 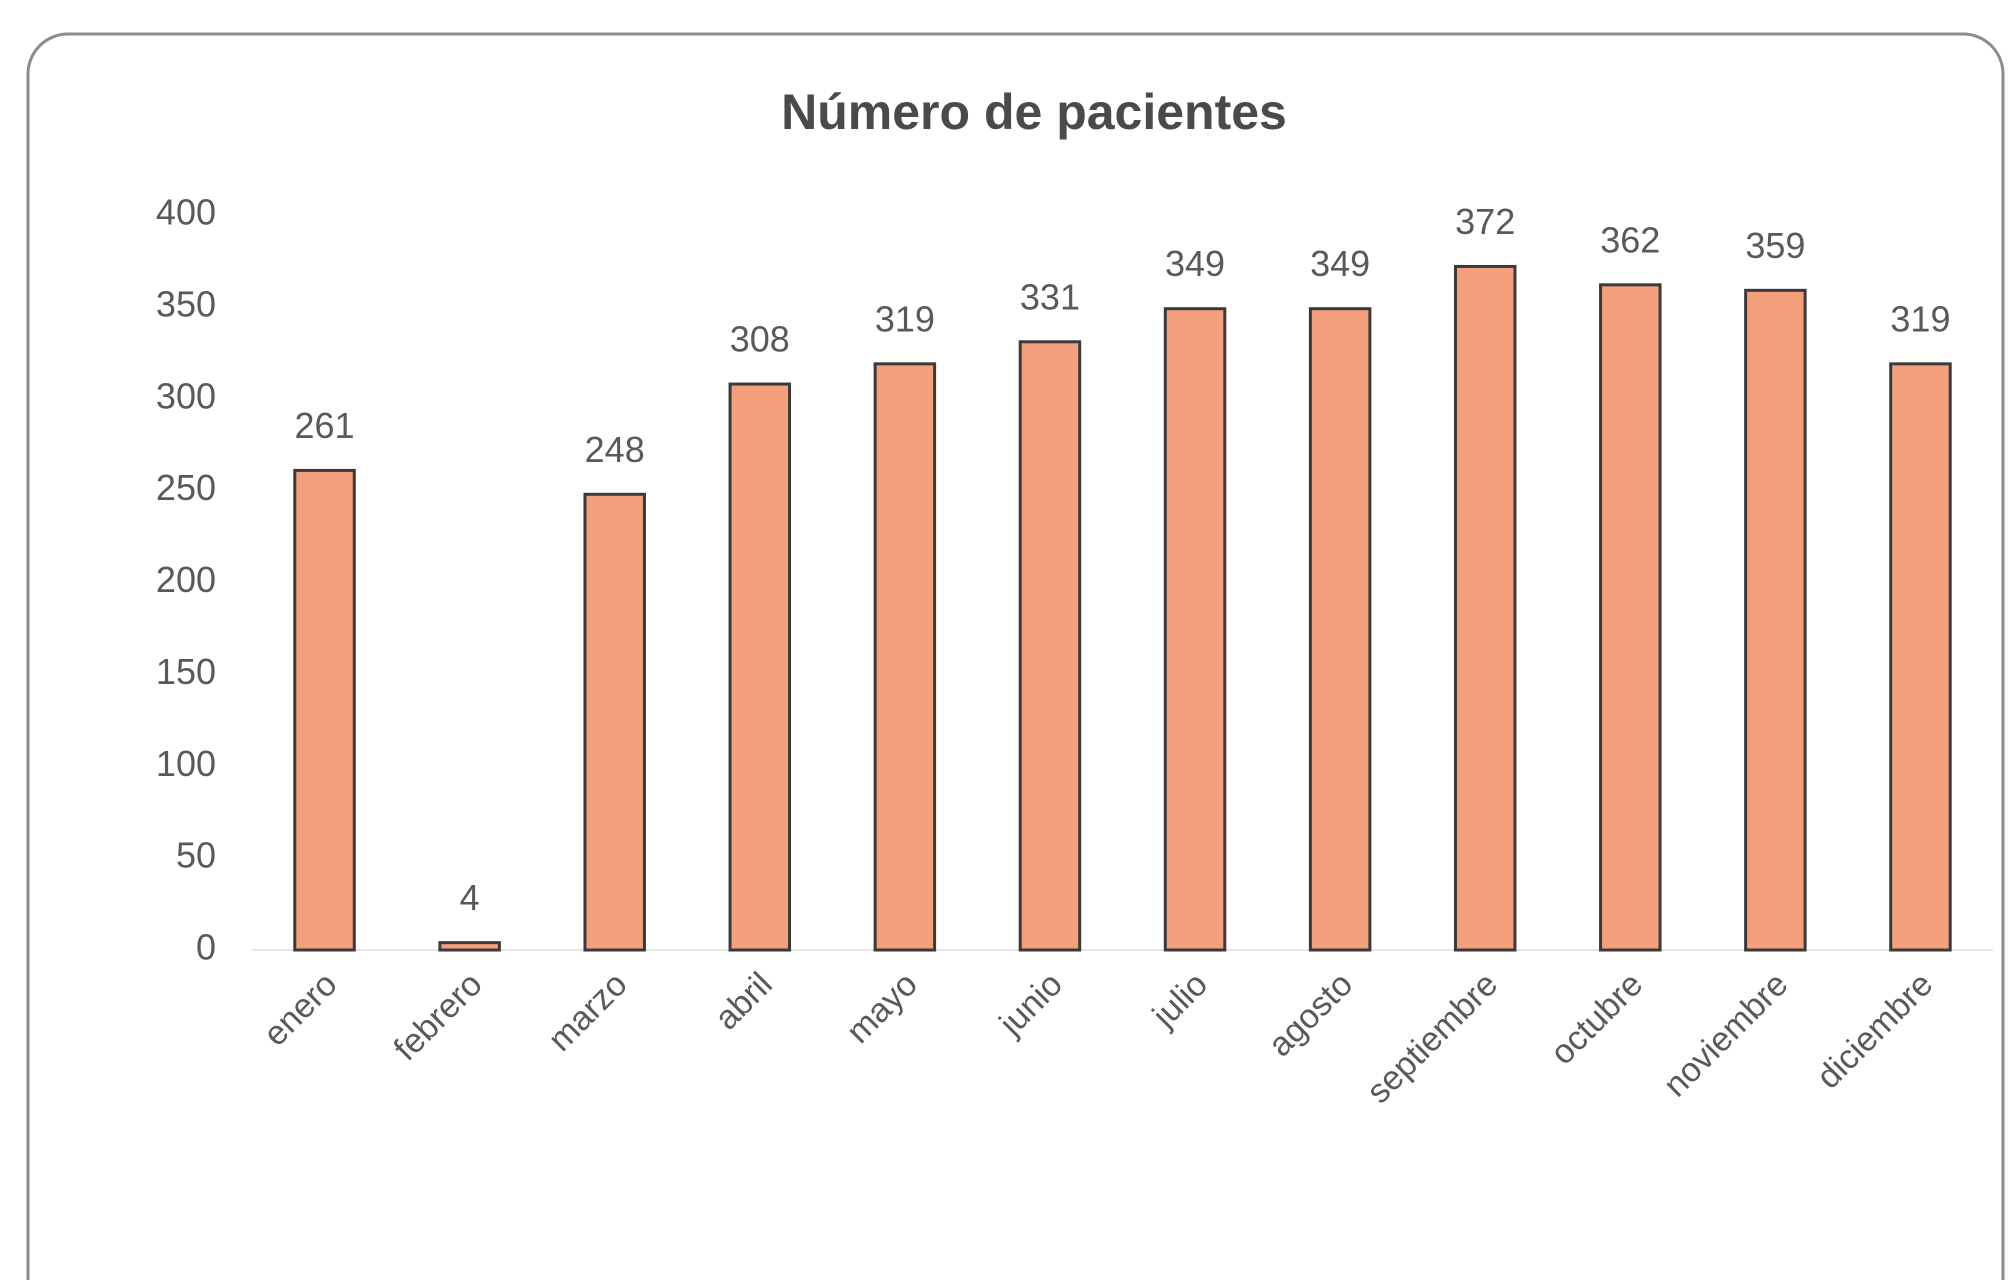 I want to click on y-tick-label: 100, so click(x=186, y=763).